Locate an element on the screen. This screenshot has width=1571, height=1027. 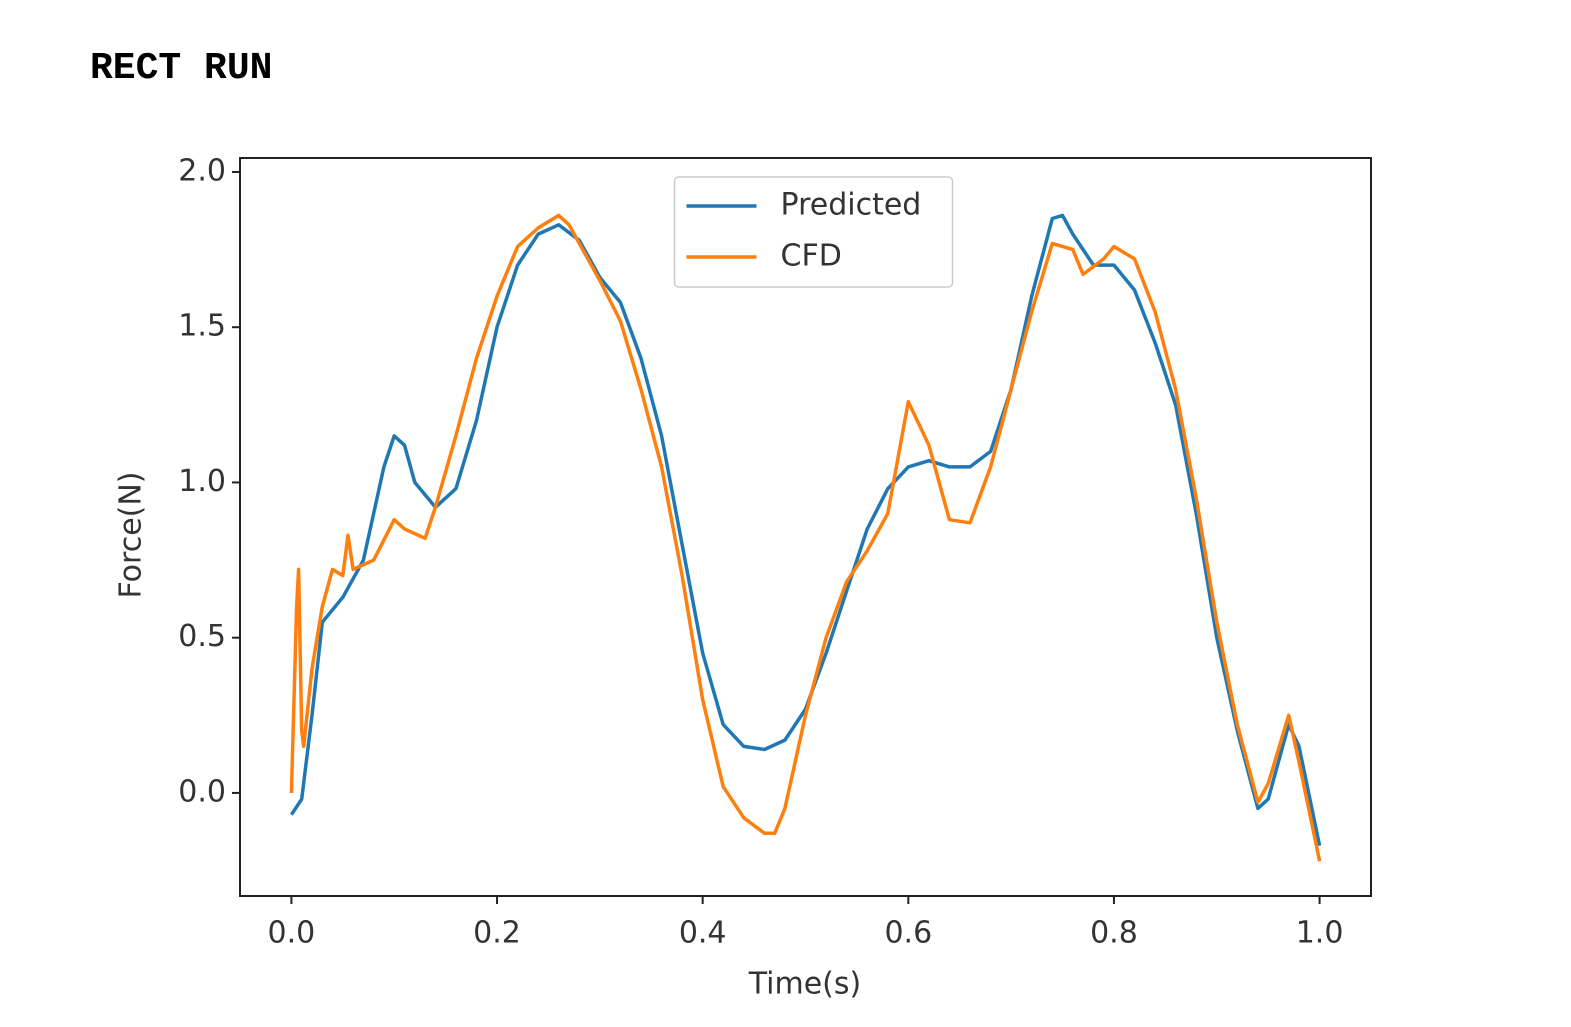
y-tick-label: 1.0 is located at coordinates (202, 481).